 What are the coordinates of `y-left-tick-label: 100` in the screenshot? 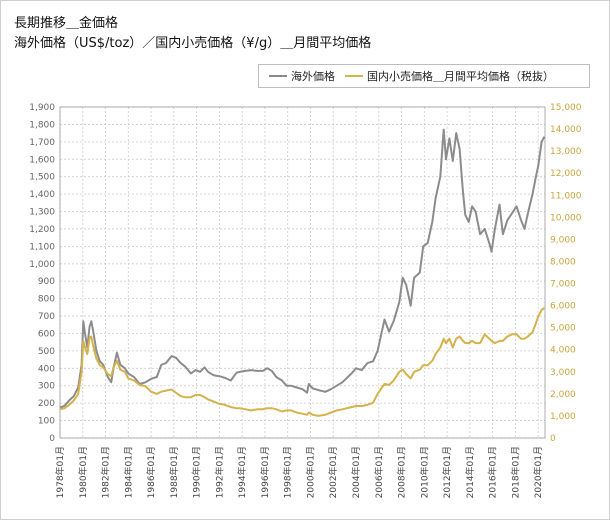 It's located at (46, 422).